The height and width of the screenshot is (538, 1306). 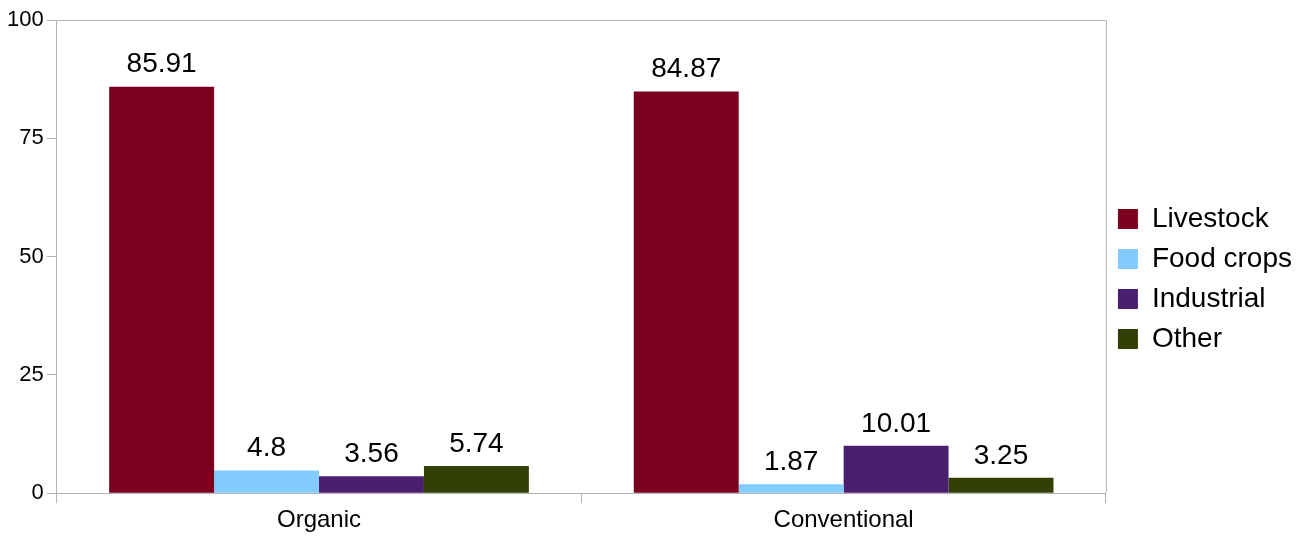 What do you see at coordinates (161, 63) in the screenshot?
I see `data-label: 85.91` at bounding box center [161, 63].